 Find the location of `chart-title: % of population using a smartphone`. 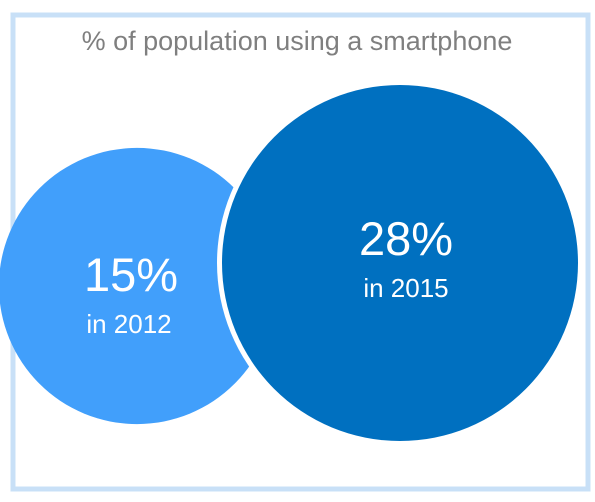

chart-title: % of population using a smartphone is located at coordinates (297, 41).